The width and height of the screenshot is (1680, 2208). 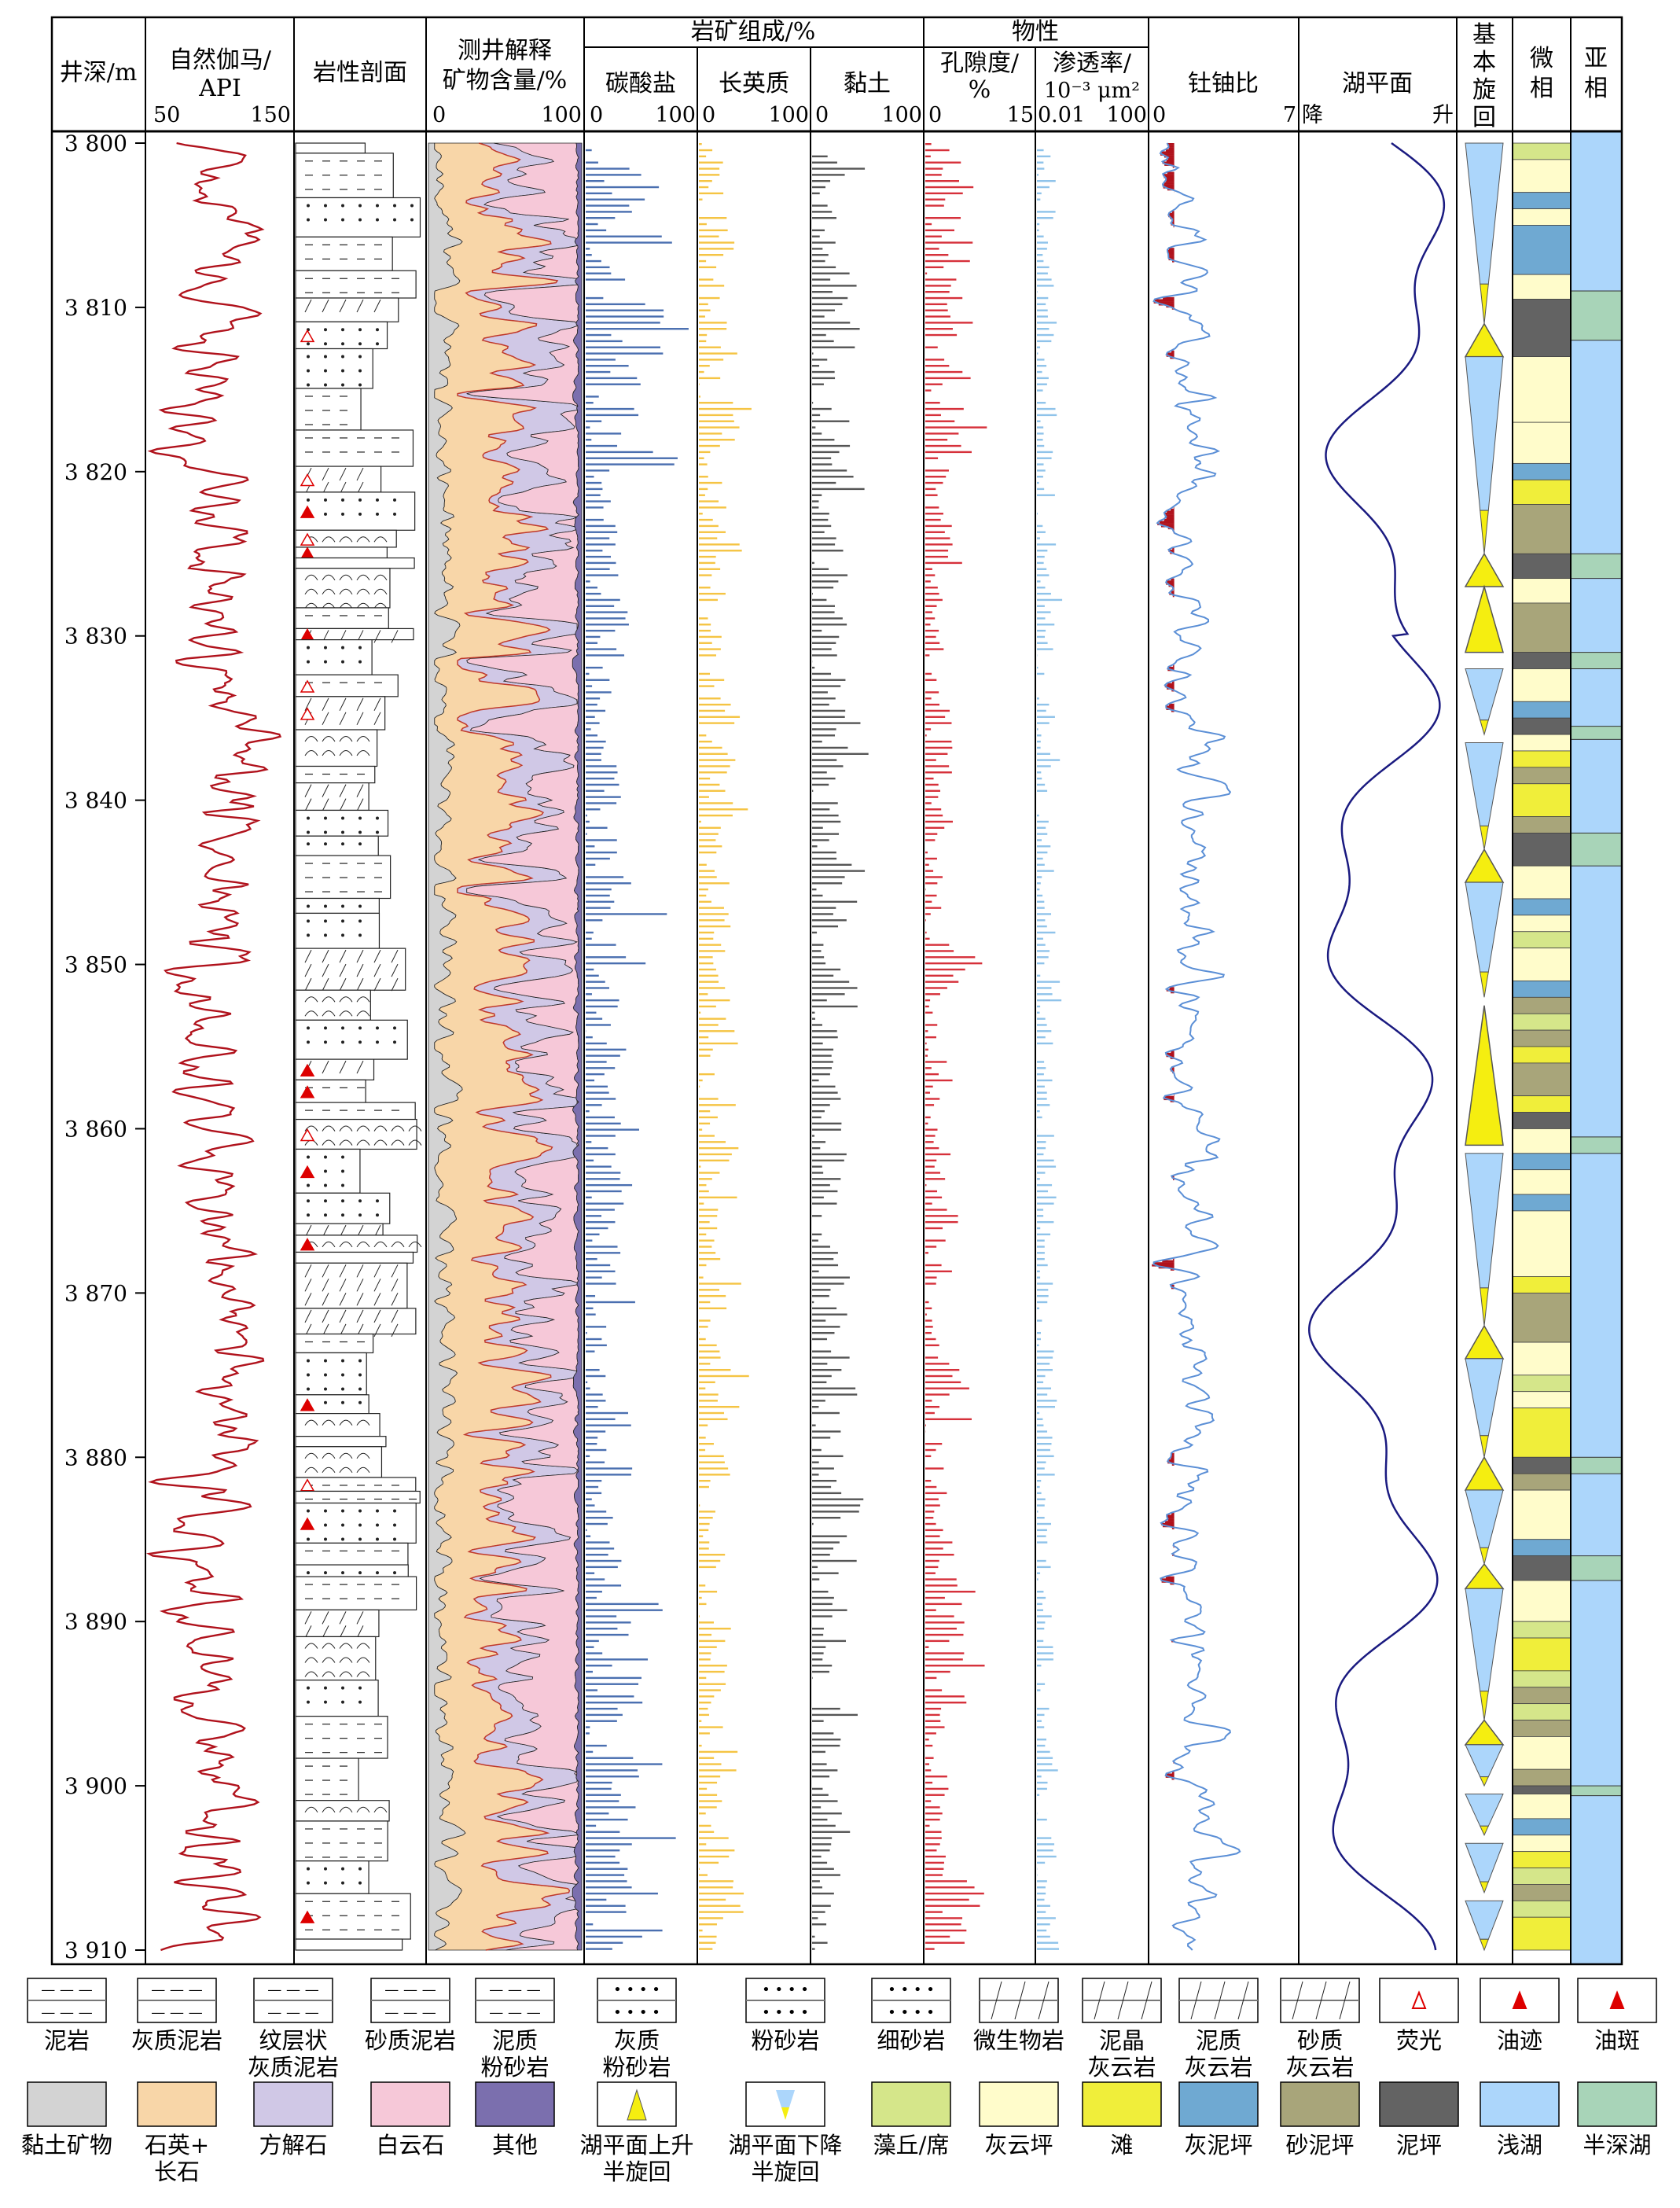 What do you see at coordinates (166, 115) in the screenshot?
I see `gr-range-min: 50` at bounding box center [166, 115].